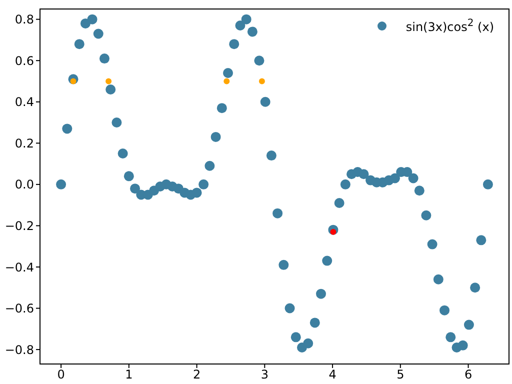 This screenshot has height=384, width=512. Describe the element at coordinates (24, 61) in the screenshot. I see `y-tick-label: 0.6` at that location.